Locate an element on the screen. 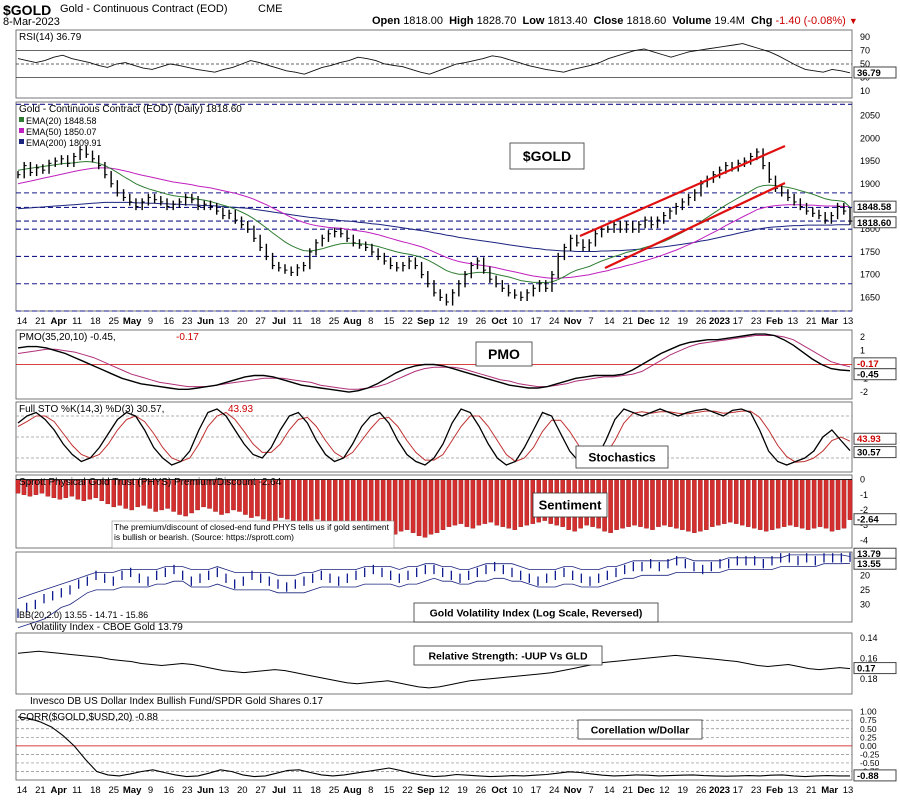 The width and height of the screenshot is (900, 800). pmo-signal-line is located at coordinates (434, 362).